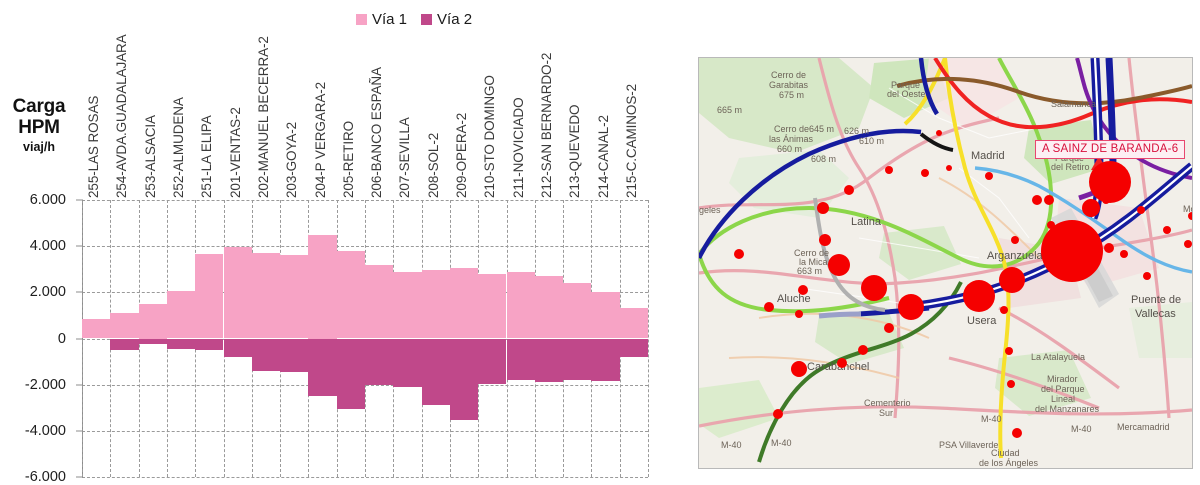  I want to click on y-axis-tick-label: -6.000, so click(45, 477).